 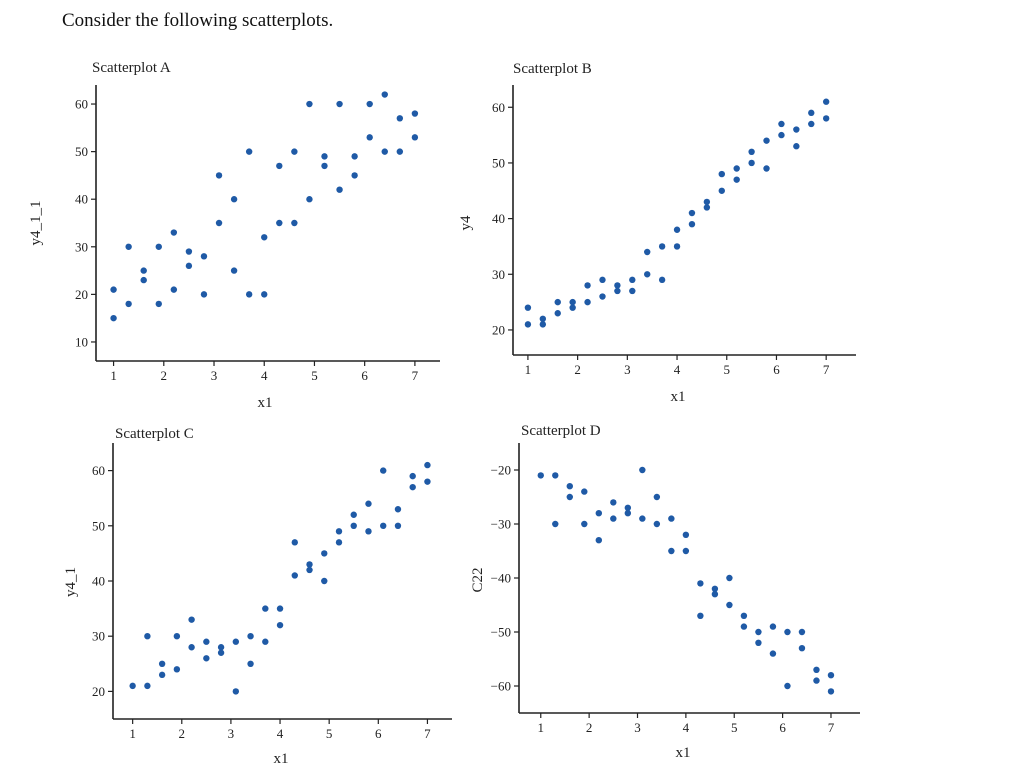 What do you see at coordinates (498, 218) in the screenshot?
I see `scatterplot-b-y-tick-label: 40` at bounding box center [498, 218].